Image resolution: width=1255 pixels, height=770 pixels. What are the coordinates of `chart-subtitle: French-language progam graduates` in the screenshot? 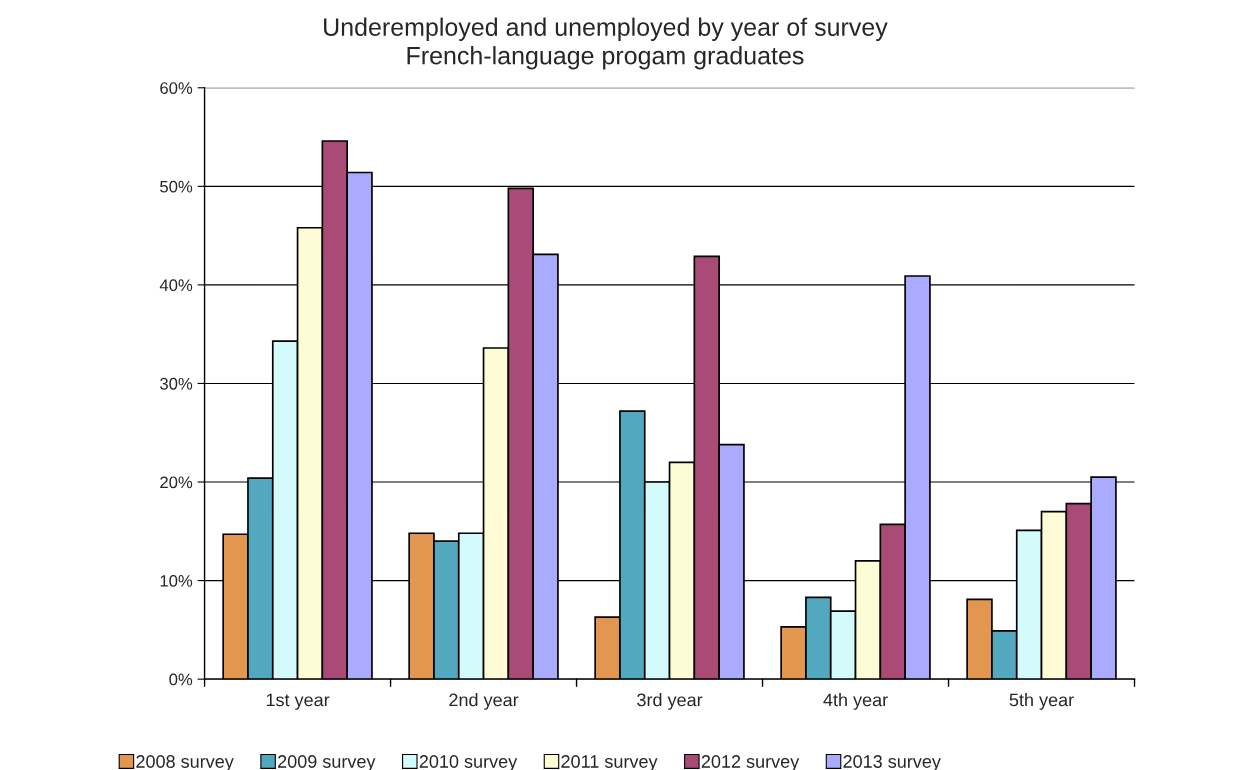 It's located at (605, 58).